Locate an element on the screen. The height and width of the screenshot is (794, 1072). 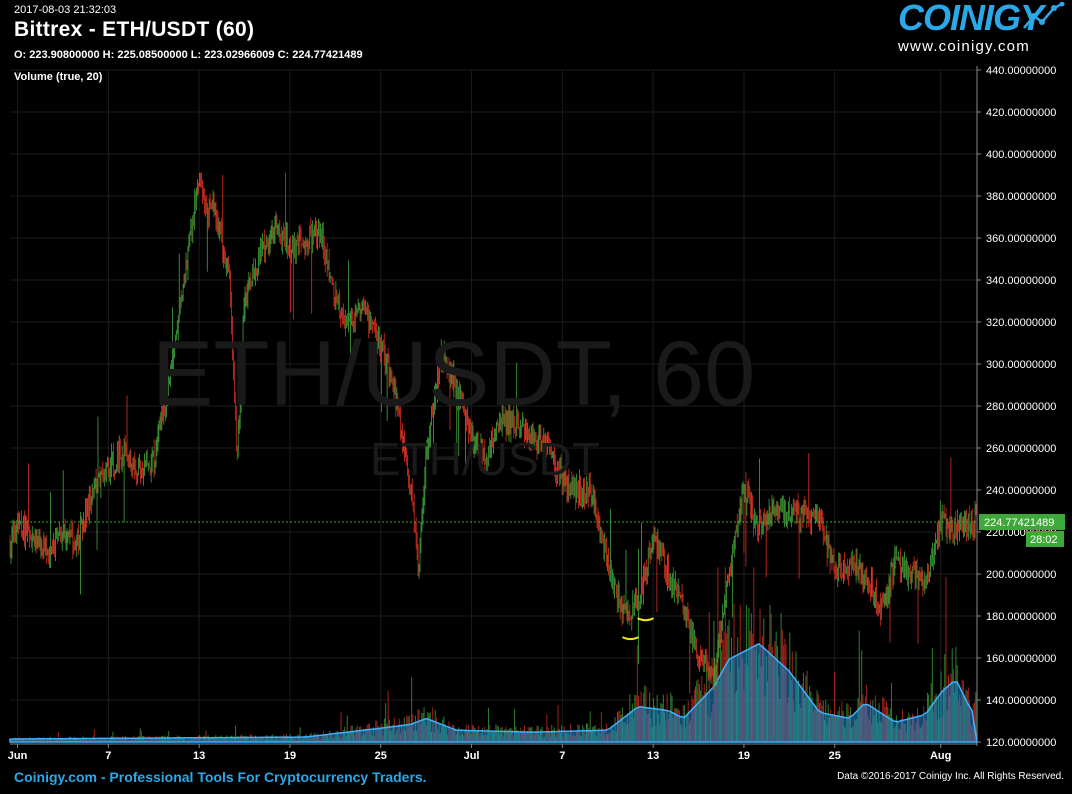
volume-study-label: Volume (true, 20) is located at coordinates (58, 77).